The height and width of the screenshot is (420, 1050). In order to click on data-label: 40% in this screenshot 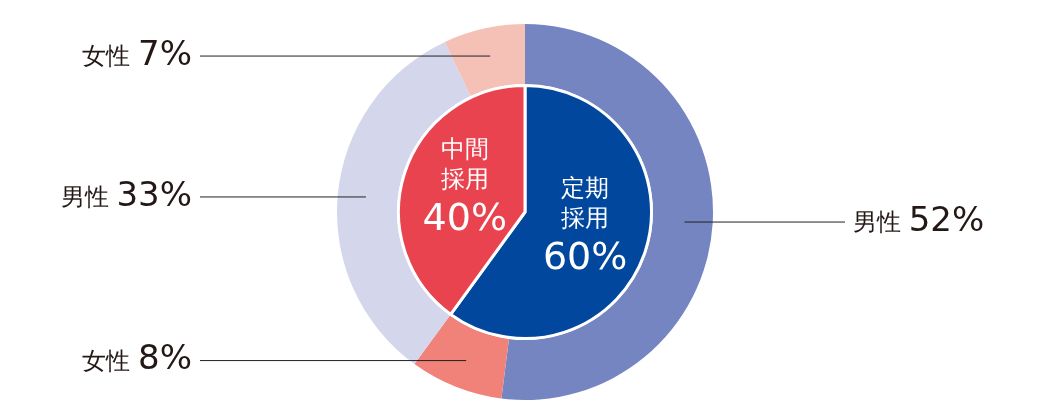, I will do `click(465, 217)`.